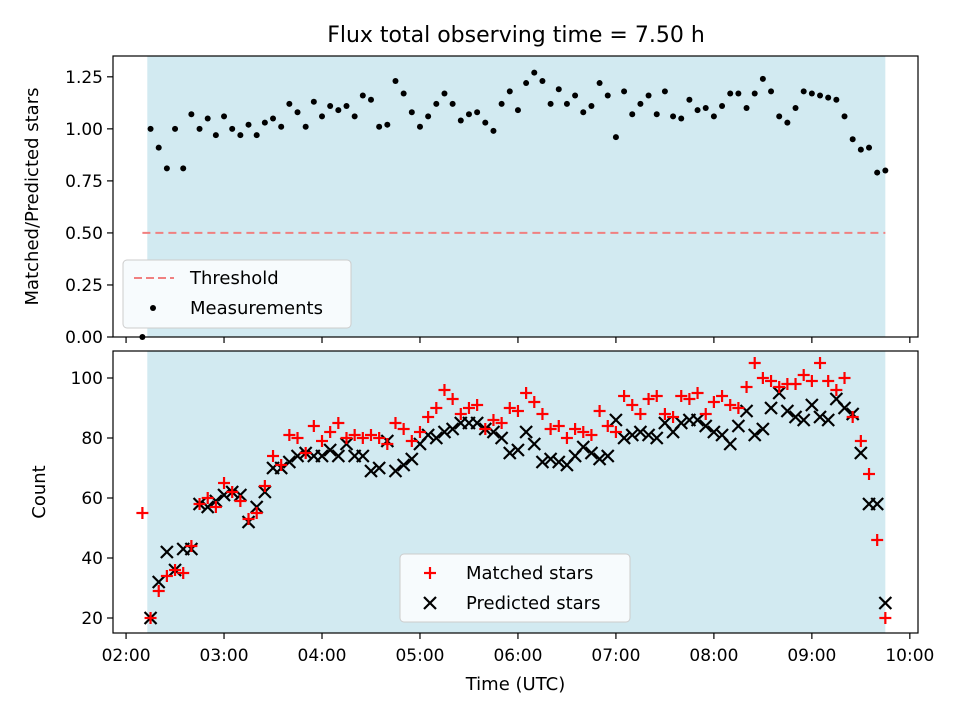 This screenshot has height=720, width=960. Describe the element at coordinates (322, 656) in the screenshot. I see `x-tick-label: 04:00` at that location.